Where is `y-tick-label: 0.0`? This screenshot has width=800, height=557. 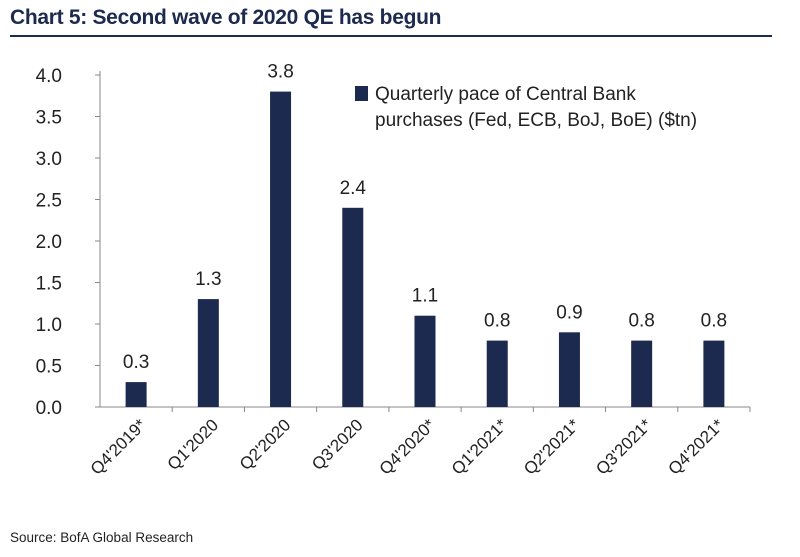
y-tick-label: 0.0 is located at coordinates (49, 408).